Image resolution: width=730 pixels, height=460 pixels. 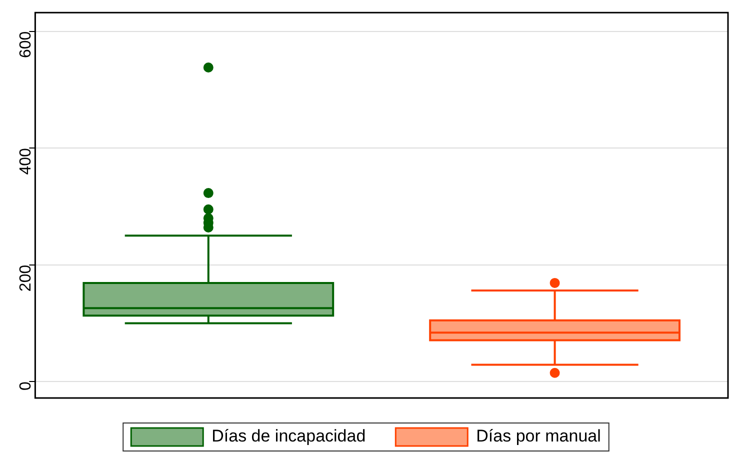 I want to click on y-tick-label: 600, so click(x=26, y=44).